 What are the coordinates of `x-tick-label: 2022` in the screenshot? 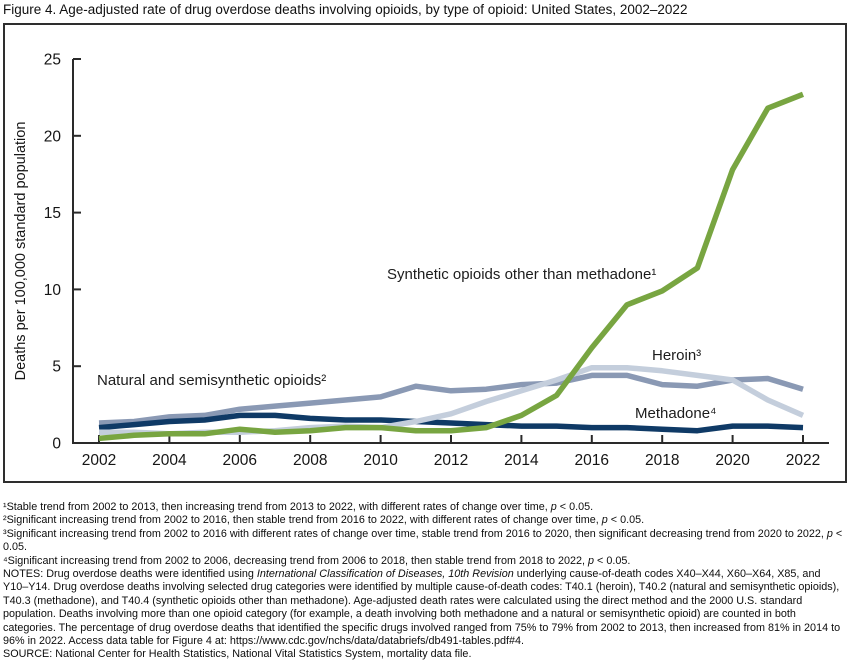 It's located at (803, 460).